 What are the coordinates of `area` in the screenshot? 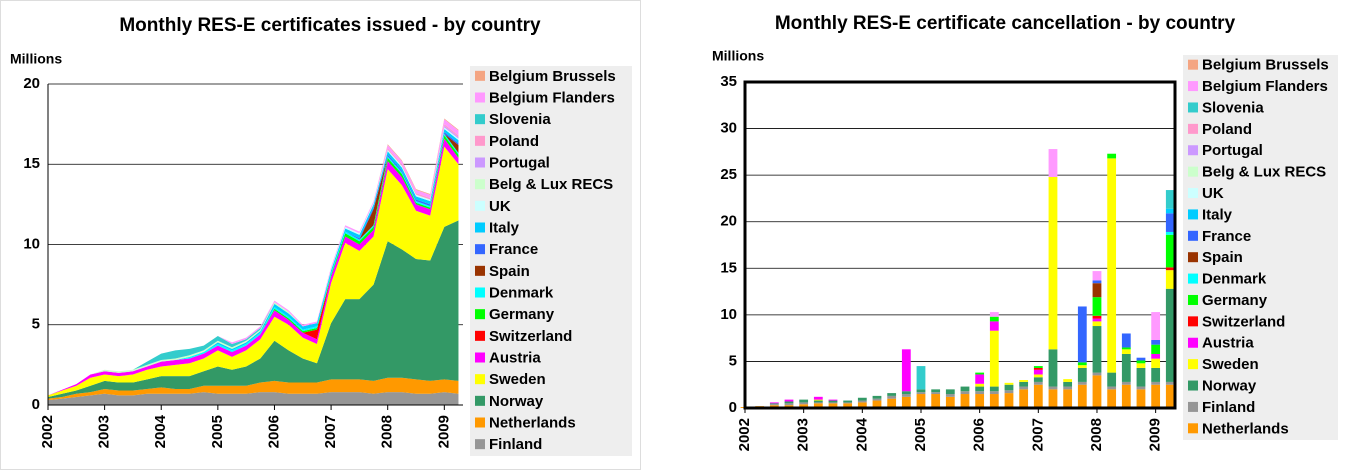 It's located at (253, 309).